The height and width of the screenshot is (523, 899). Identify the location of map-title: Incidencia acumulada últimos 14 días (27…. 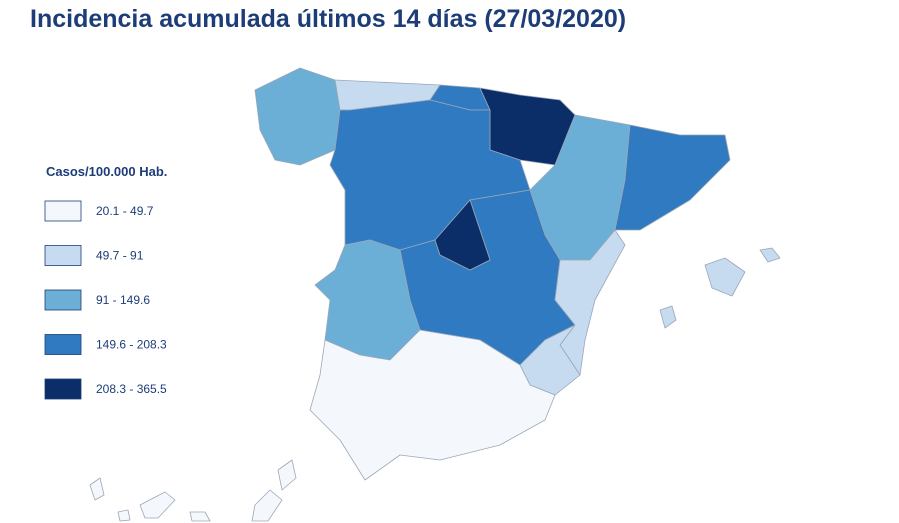
(328, 19).